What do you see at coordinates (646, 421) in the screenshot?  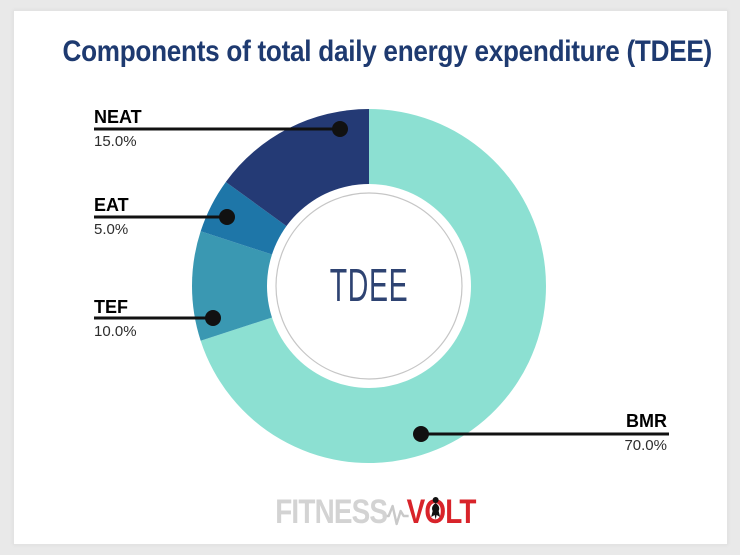 I see `callout-bmr-name: BMR` at bounding box center [646, 421].